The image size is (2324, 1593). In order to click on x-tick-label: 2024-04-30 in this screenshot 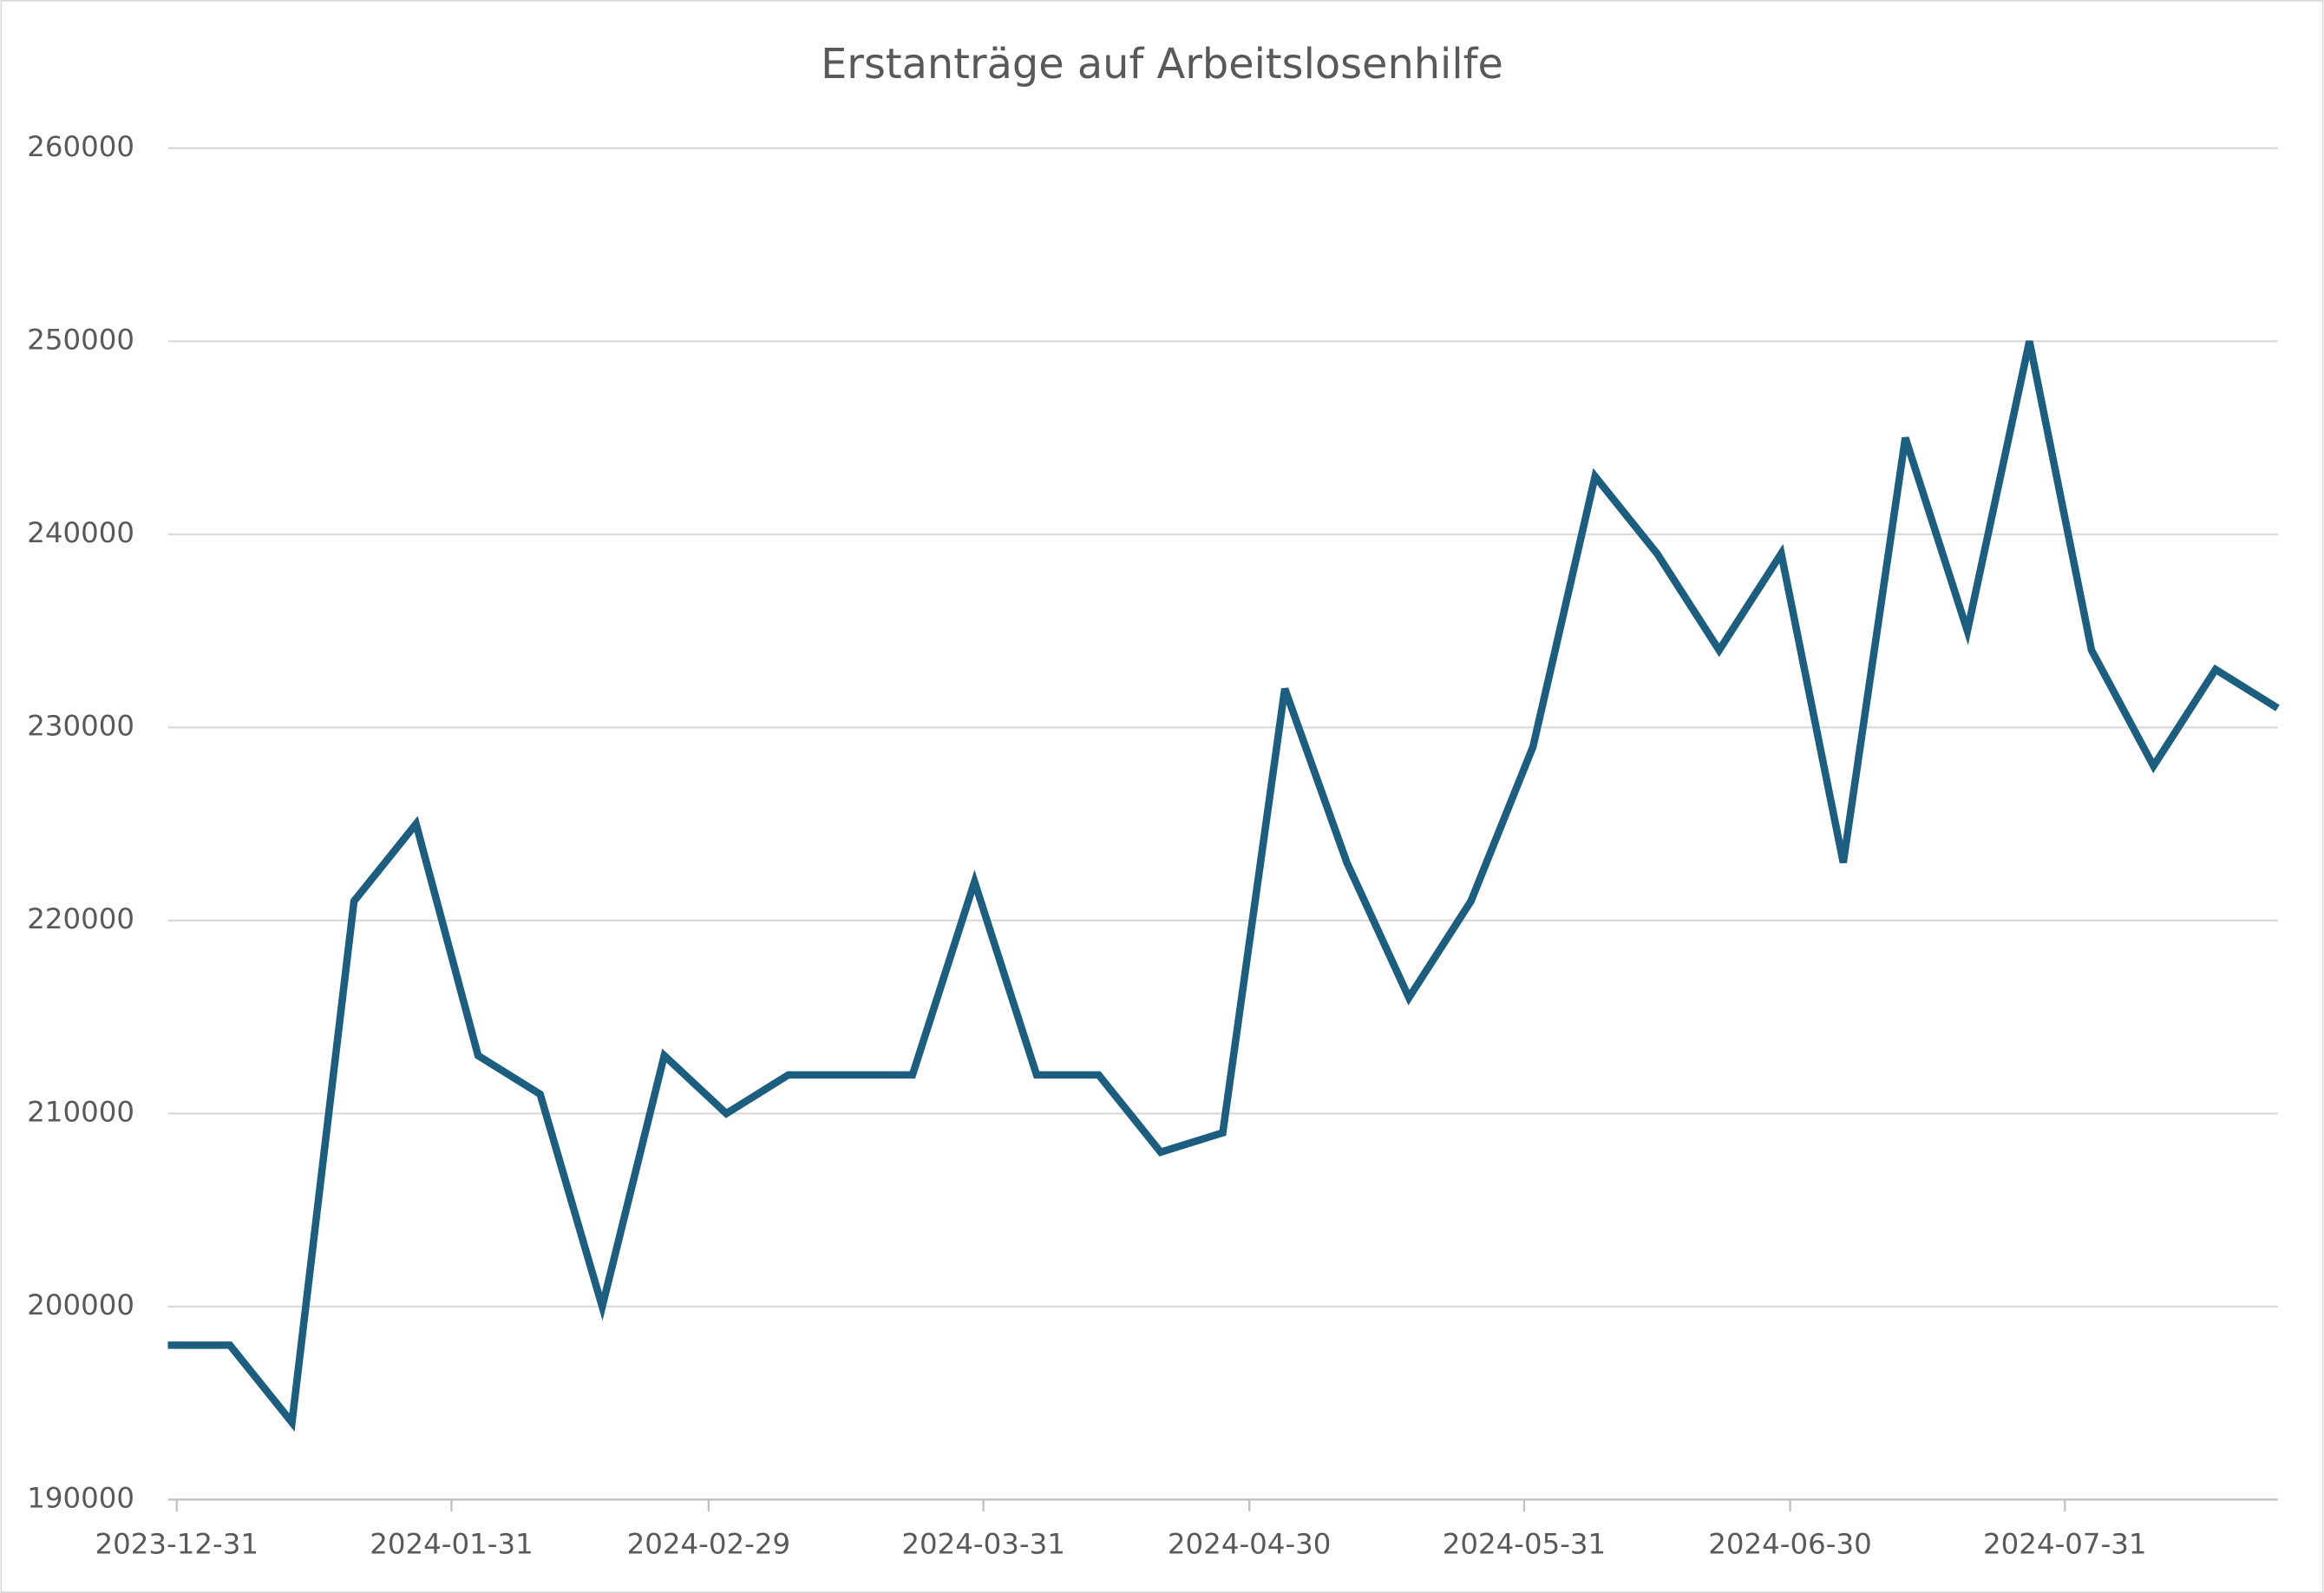, I will do `click(1250, 1544)`.